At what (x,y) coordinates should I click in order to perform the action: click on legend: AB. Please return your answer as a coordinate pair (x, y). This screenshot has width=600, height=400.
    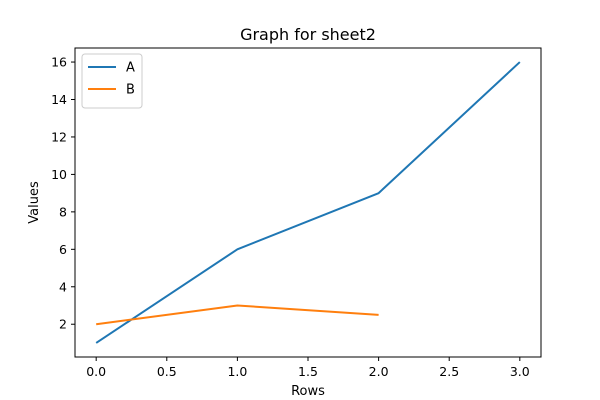
    Looking at the image, I should click on (112, 81).